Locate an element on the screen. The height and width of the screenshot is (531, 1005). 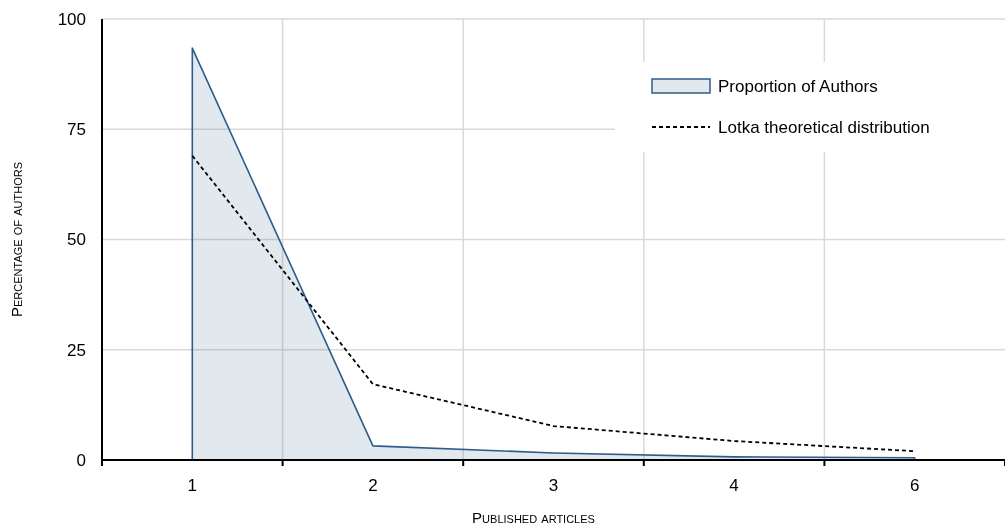
x-tick-label: 3 is located at coordinates (553, 485).